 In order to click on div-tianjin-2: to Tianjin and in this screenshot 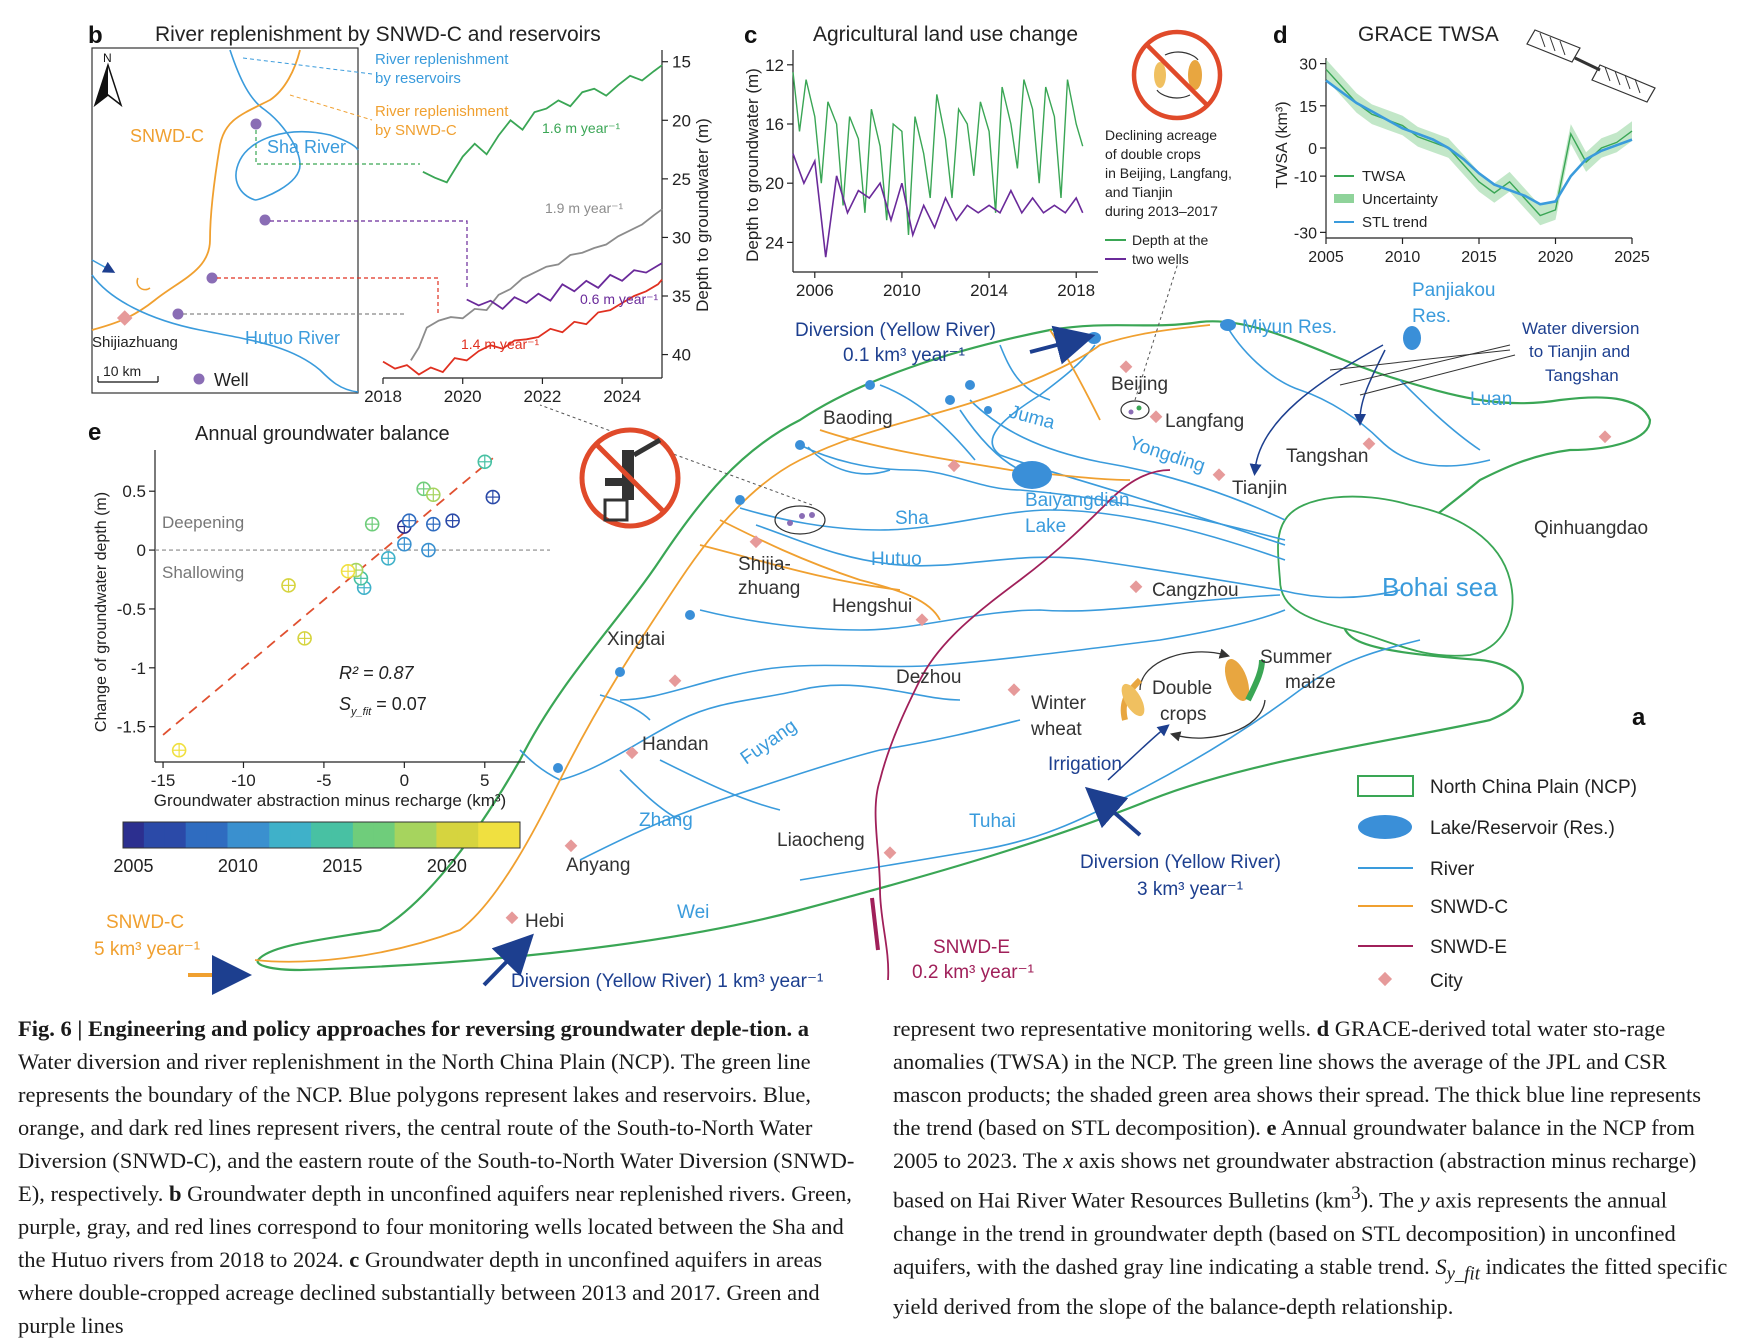, I will do `click(1579, 351)`.